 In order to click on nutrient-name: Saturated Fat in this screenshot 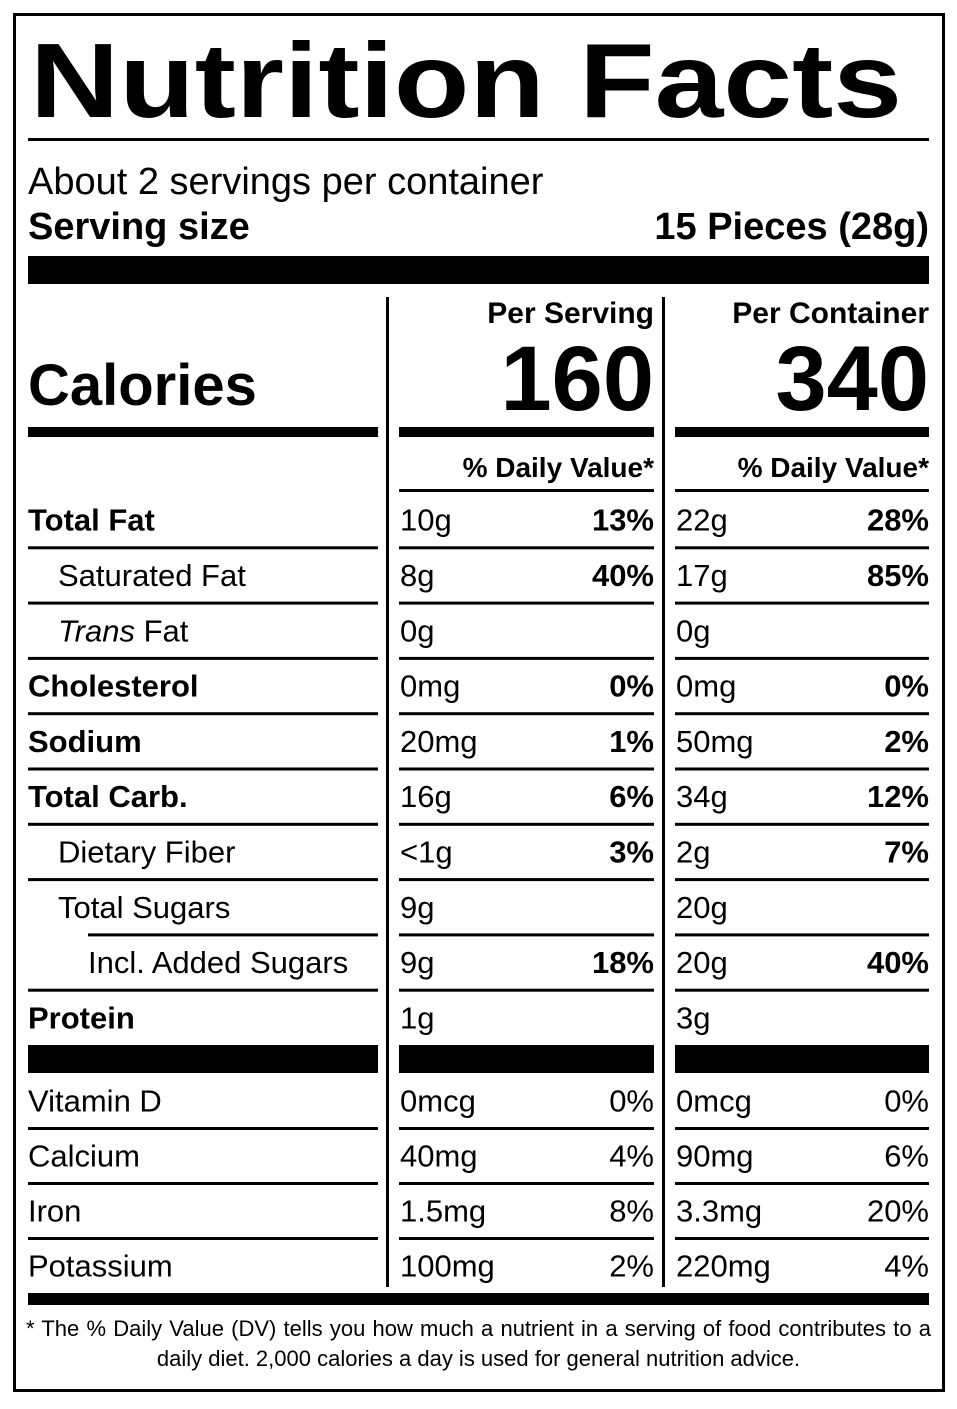, I will do `click(152, 575)`.